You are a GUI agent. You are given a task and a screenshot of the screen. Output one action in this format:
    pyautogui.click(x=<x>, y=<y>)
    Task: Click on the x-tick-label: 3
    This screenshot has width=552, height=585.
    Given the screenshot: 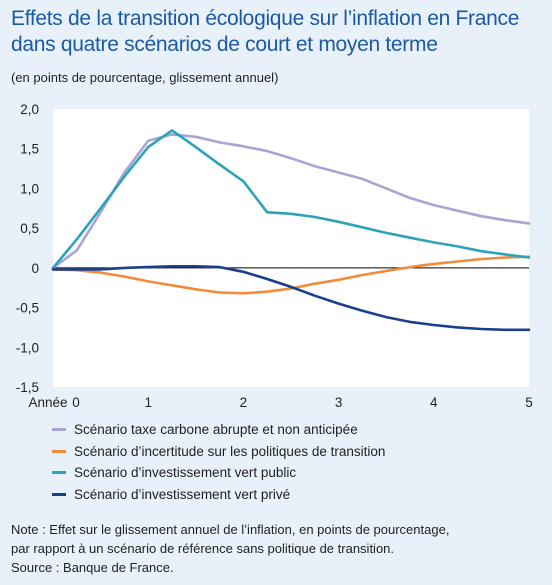 What is the action you would take?
    pyautogui.click(x=339, y=402)
    